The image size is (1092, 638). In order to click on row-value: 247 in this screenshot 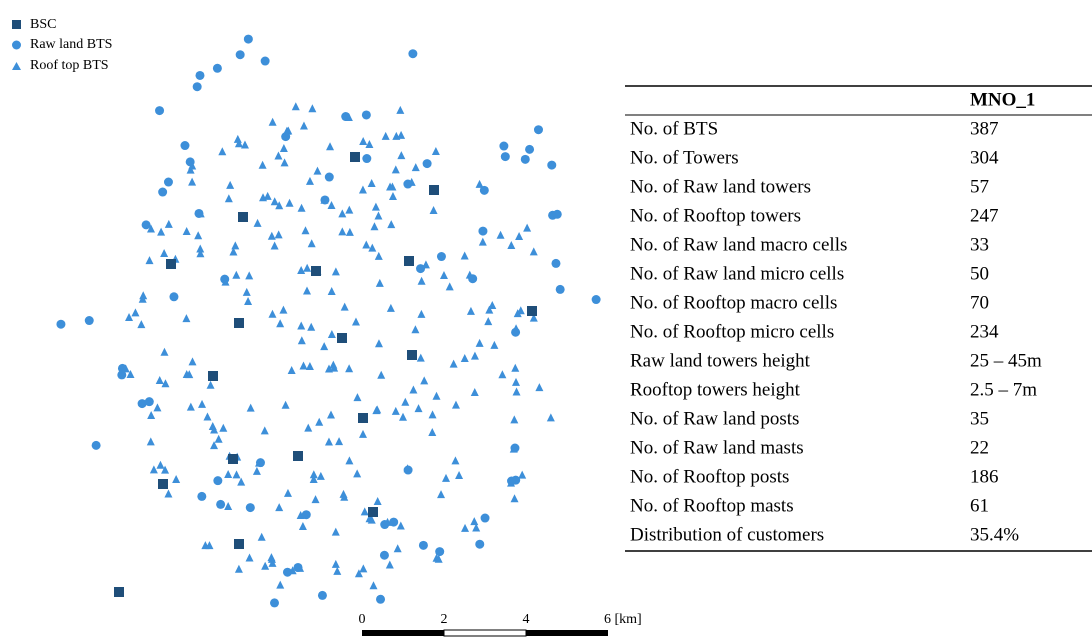, I will do `click(984, 215)`.